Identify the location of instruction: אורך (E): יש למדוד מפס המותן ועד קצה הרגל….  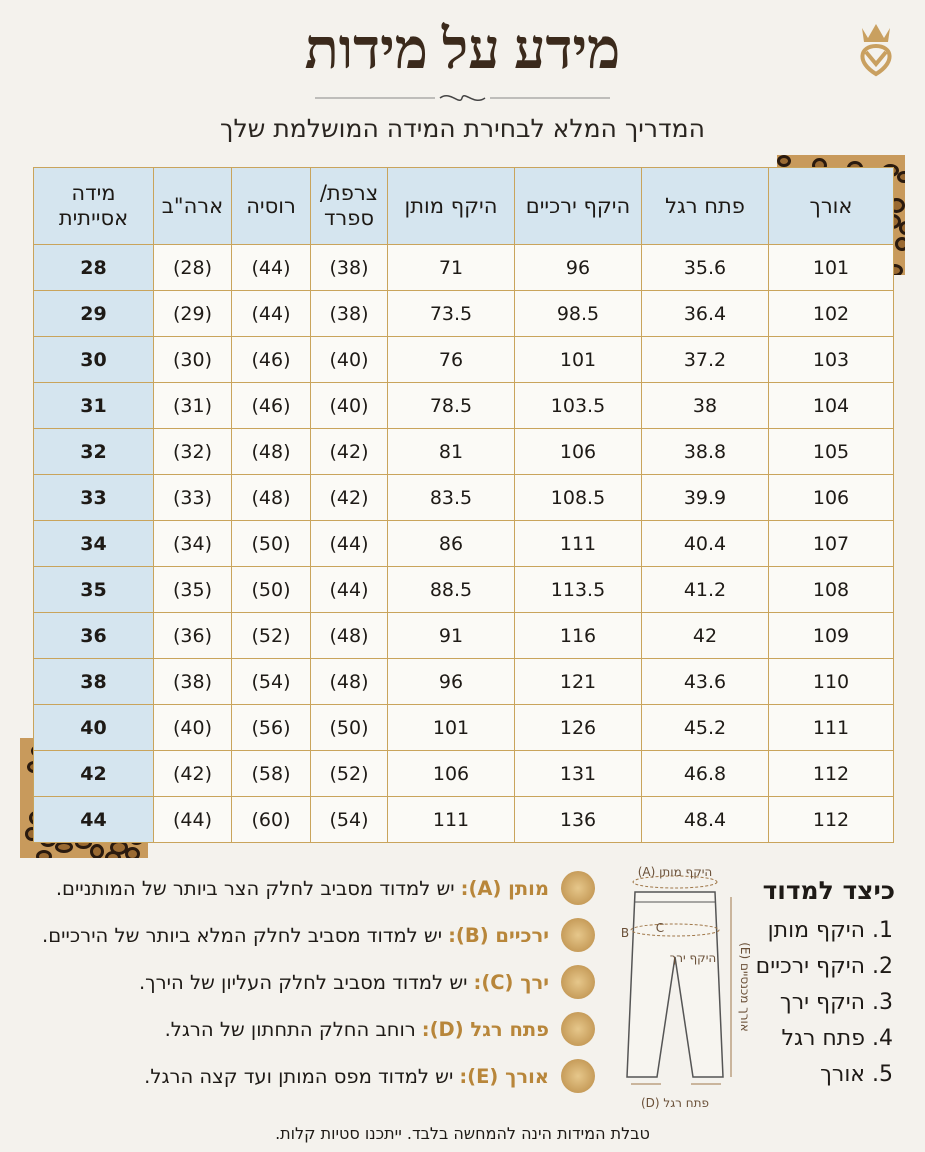
(369, 1076).